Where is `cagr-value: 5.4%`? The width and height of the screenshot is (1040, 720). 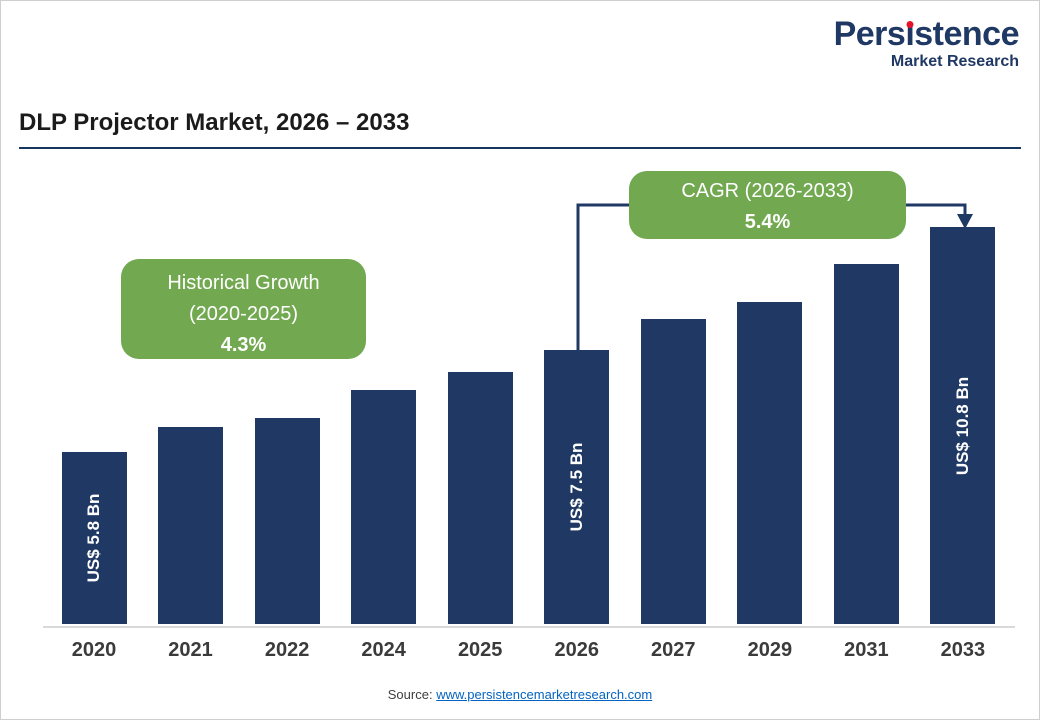
cagr-value: 5.4% is located at coordinates (767, 222).